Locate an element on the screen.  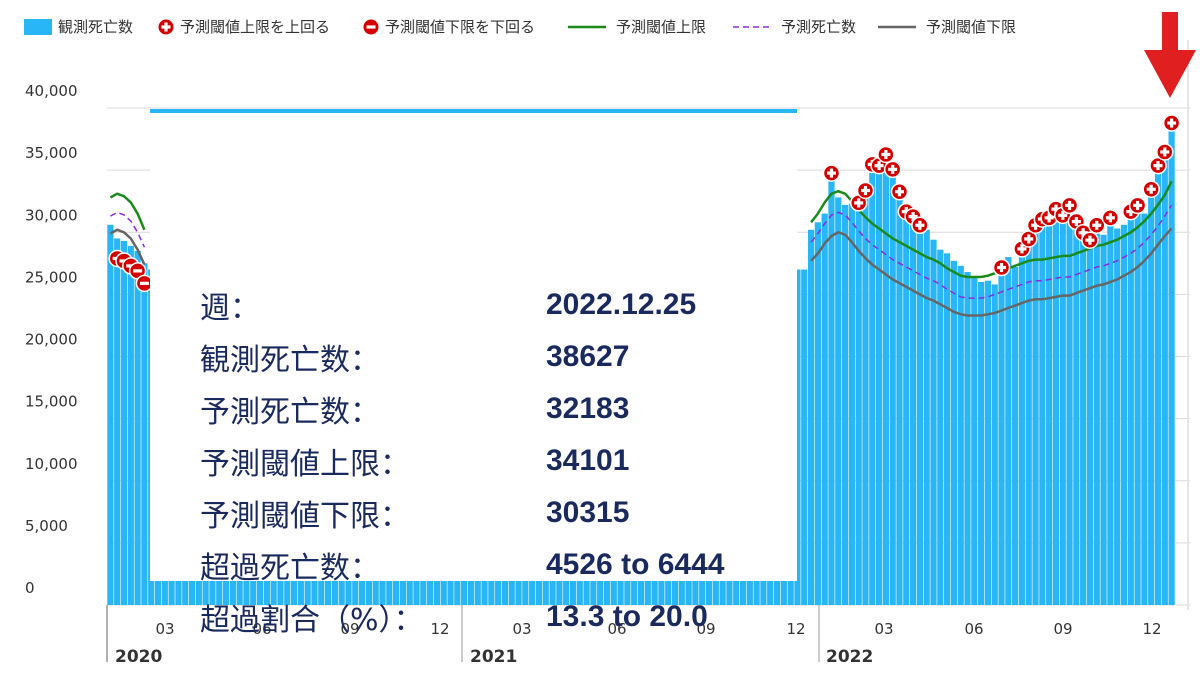
tooltip-value: 4526 to 6444 is located at coordinates (635, 564).